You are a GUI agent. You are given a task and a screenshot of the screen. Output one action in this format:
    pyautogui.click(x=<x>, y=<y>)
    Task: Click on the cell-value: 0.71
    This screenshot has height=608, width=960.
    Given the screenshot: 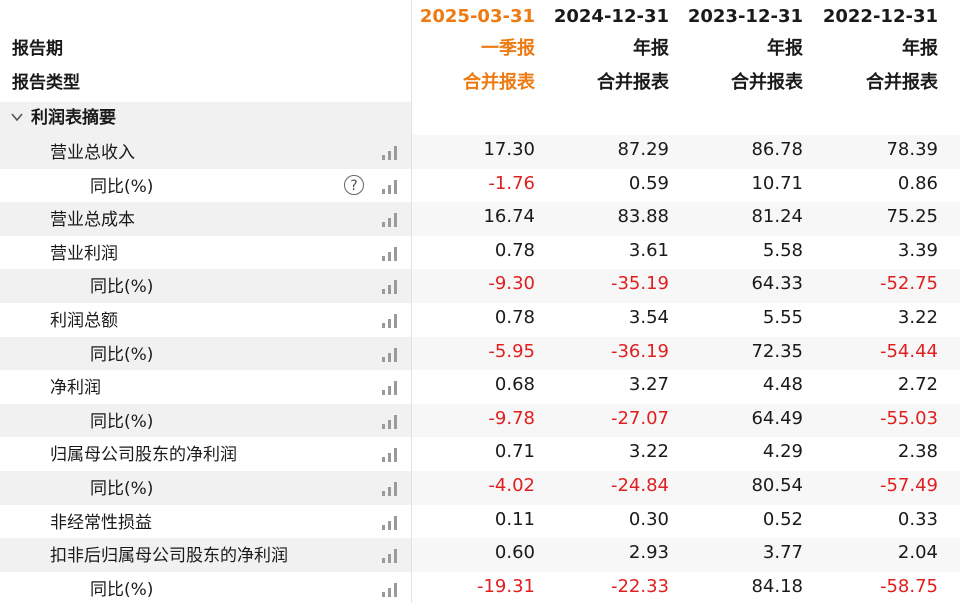 What is the action you would take?
    pyautogui.click(x=514, y=452)
    